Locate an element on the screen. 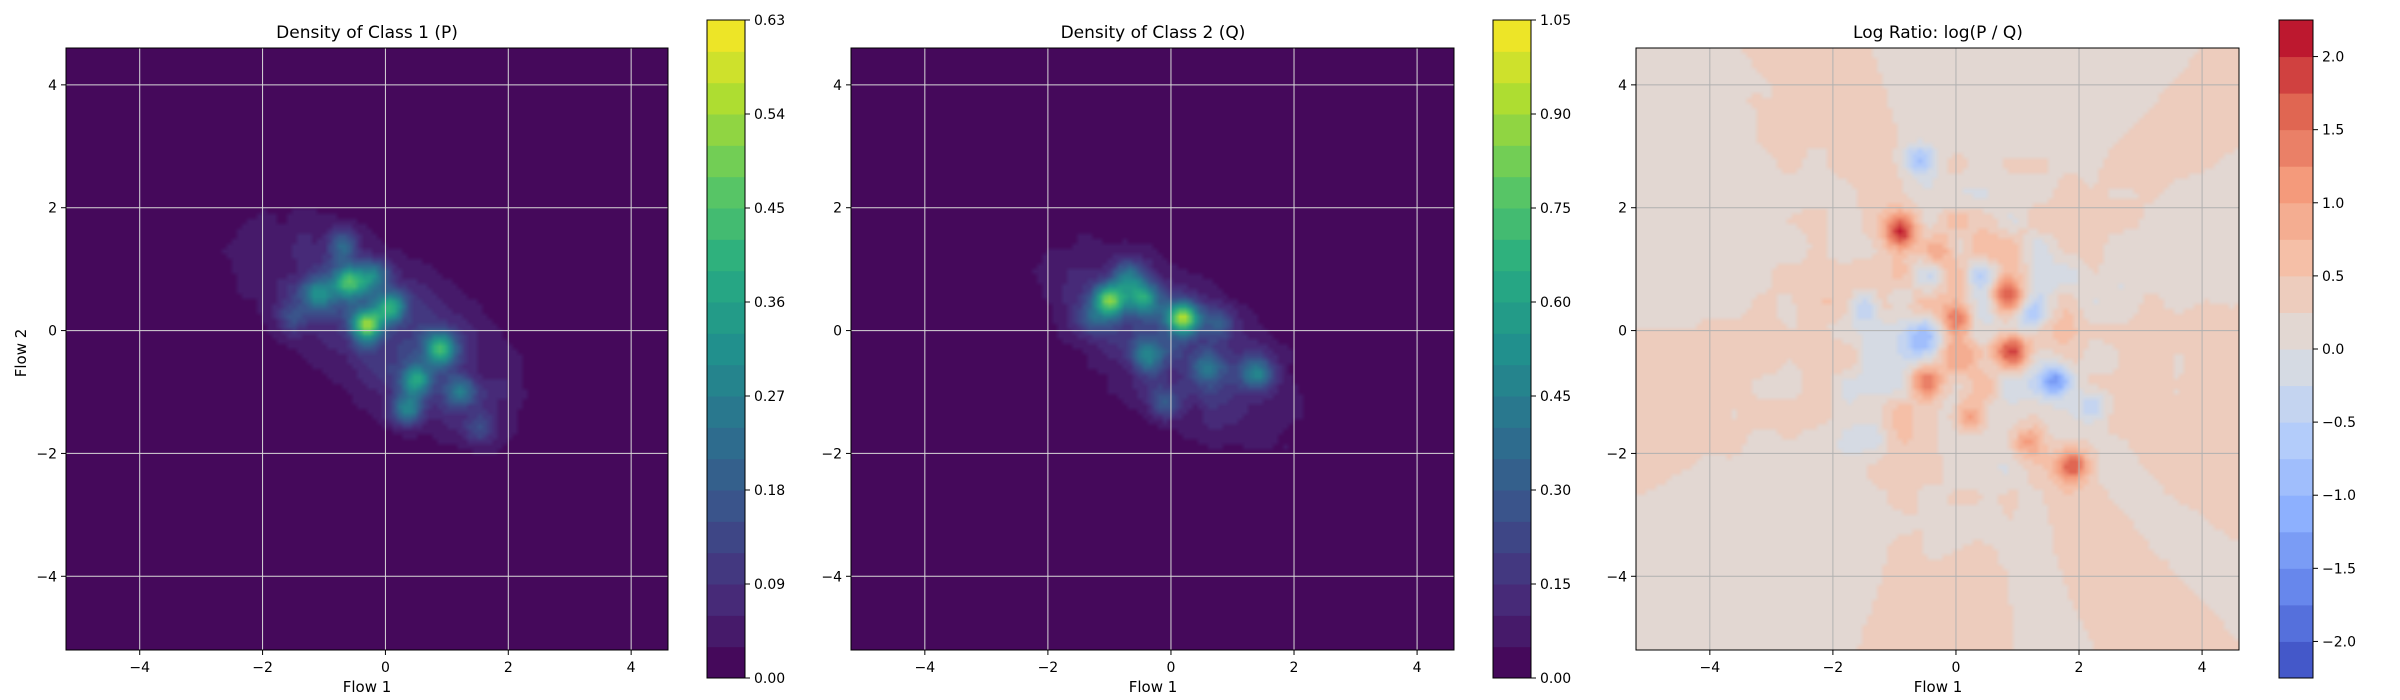 Image resolution: width=2400 pixels, height=700 pixels. colorbar-tick-label: 1.0 is located at coordinates (2333, 204).